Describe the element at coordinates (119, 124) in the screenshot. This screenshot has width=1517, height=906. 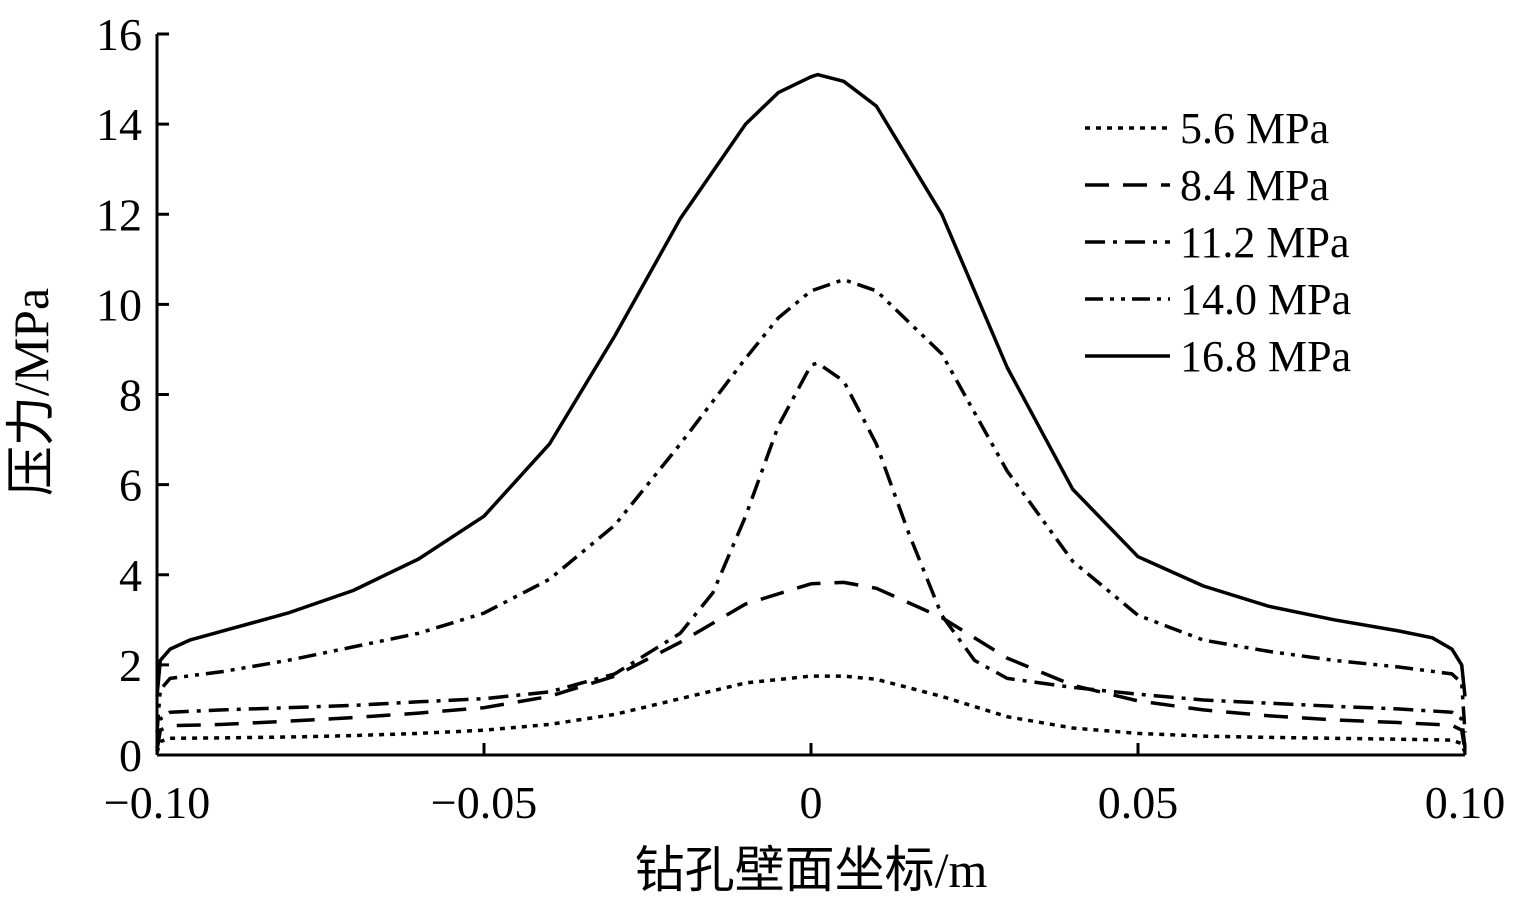
I see `y-tick-label: 14` at that location.